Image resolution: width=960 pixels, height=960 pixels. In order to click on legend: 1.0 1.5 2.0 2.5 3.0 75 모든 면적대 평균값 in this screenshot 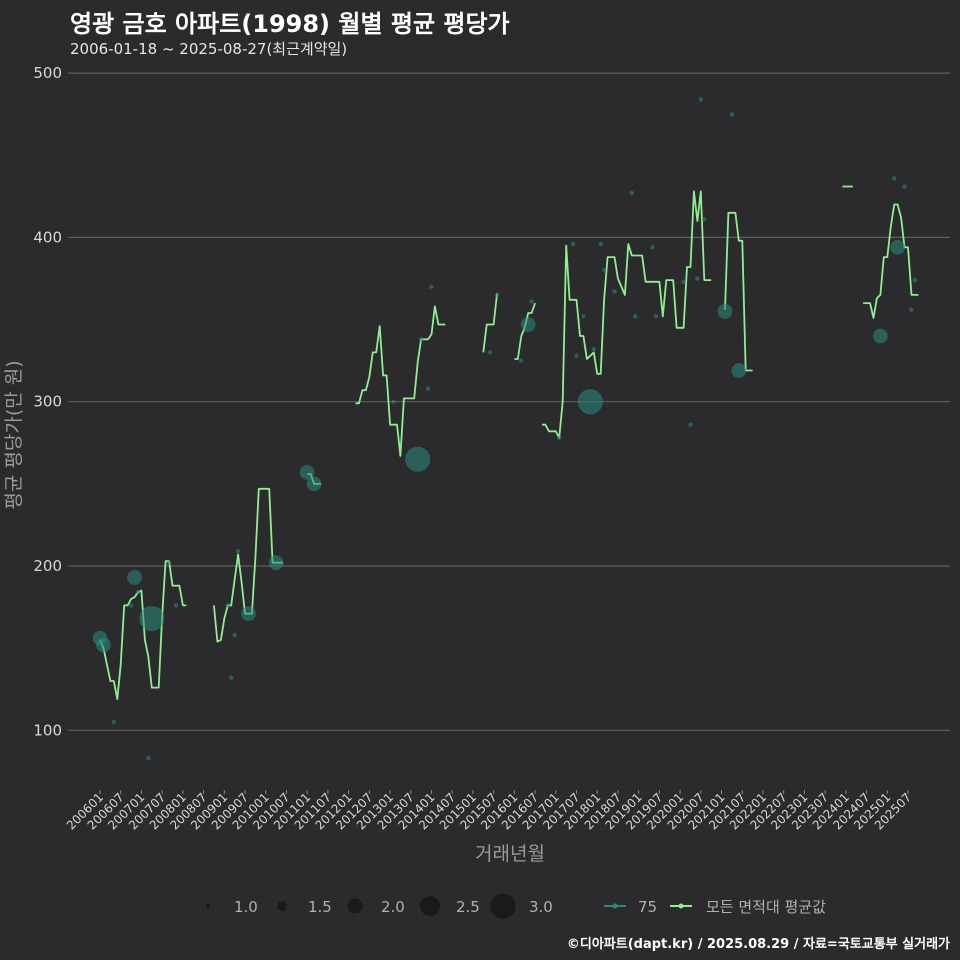, I will do `click(515, 906)`.